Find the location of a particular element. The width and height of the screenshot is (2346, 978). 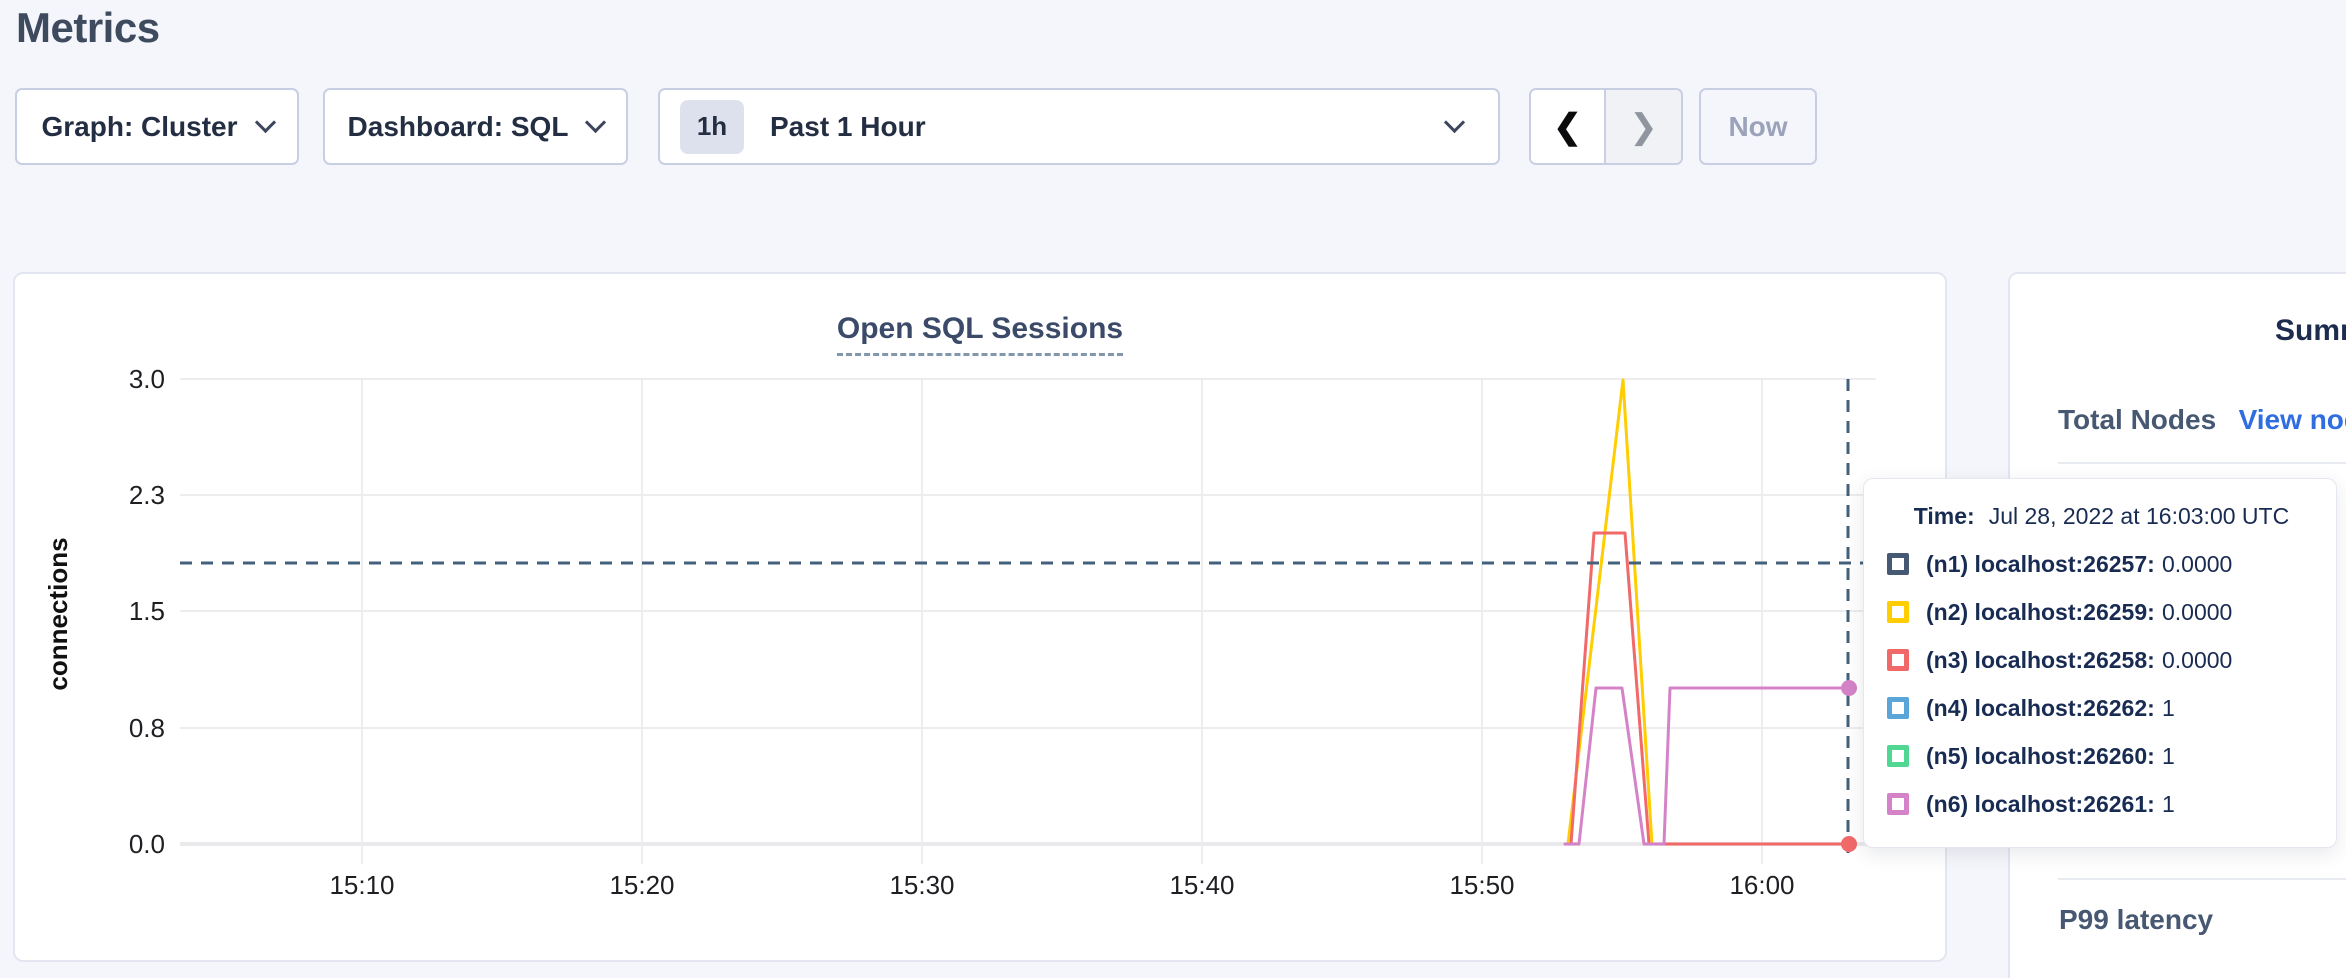

now-button: Now is located at coordinates (1758, 126).